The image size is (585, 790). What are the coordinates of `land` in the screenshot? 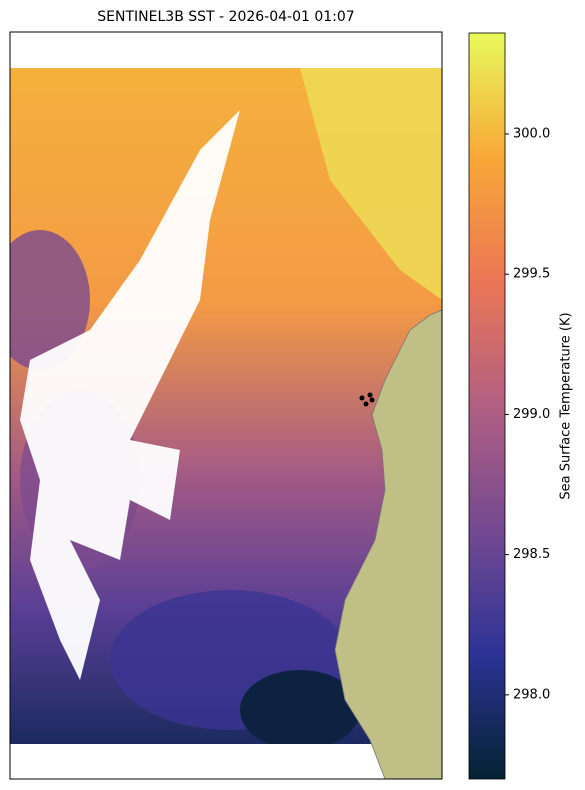 It's located at (388, 544).